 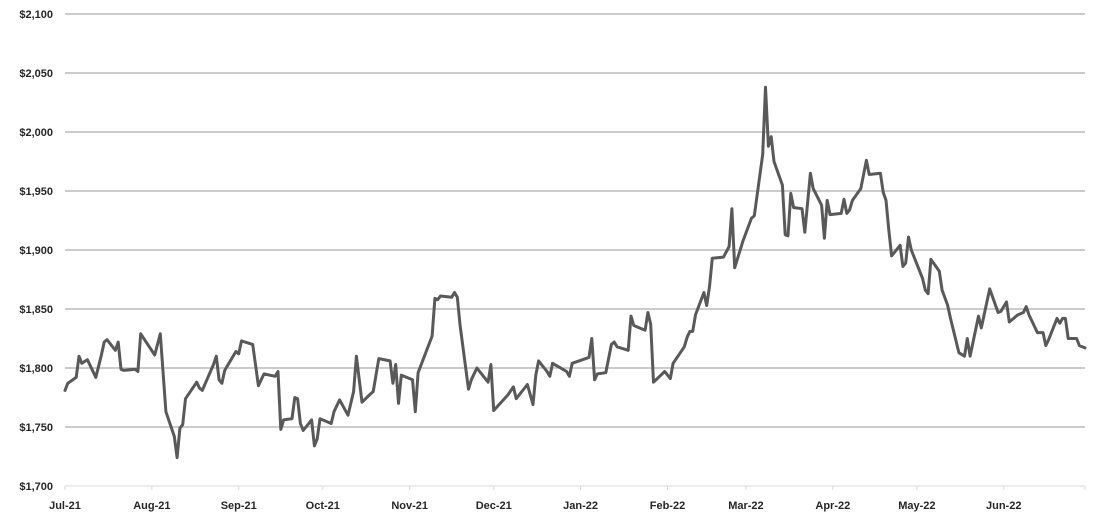 What do you see at coordinates (65, 506) in the screenshot?
I see `x-tick-label: Jul-21` at bounding box center [65, 506].